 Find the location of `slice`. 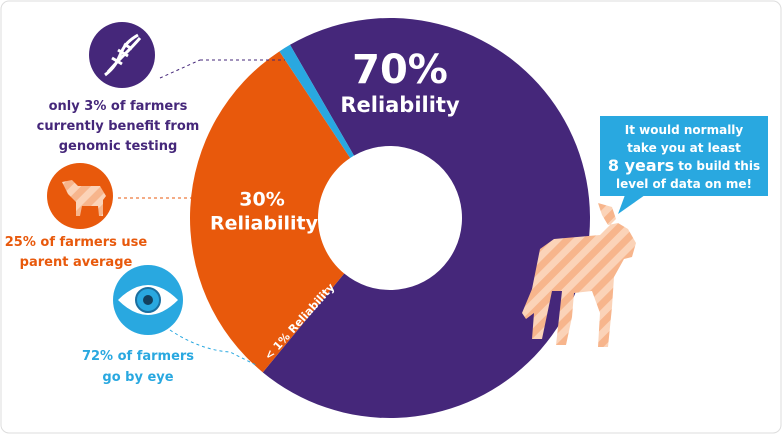

slice is located at coordinates (316, 101).